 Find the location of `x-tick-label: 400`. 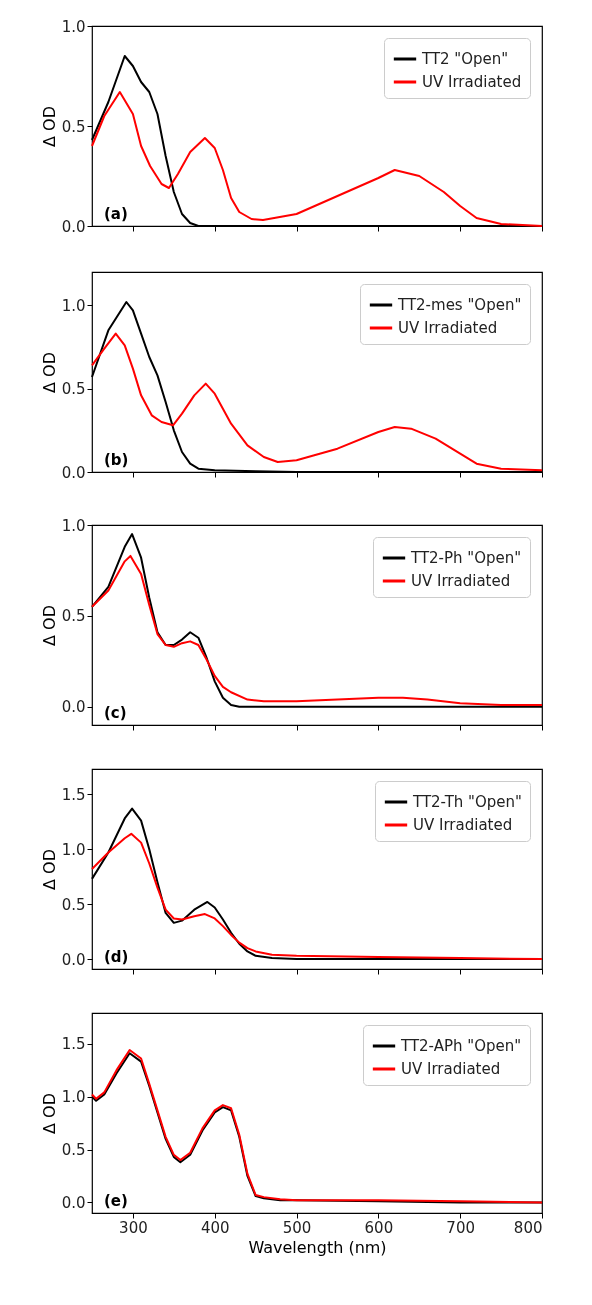

x-tick-label: 400 is located at coordinates (215, 1227).